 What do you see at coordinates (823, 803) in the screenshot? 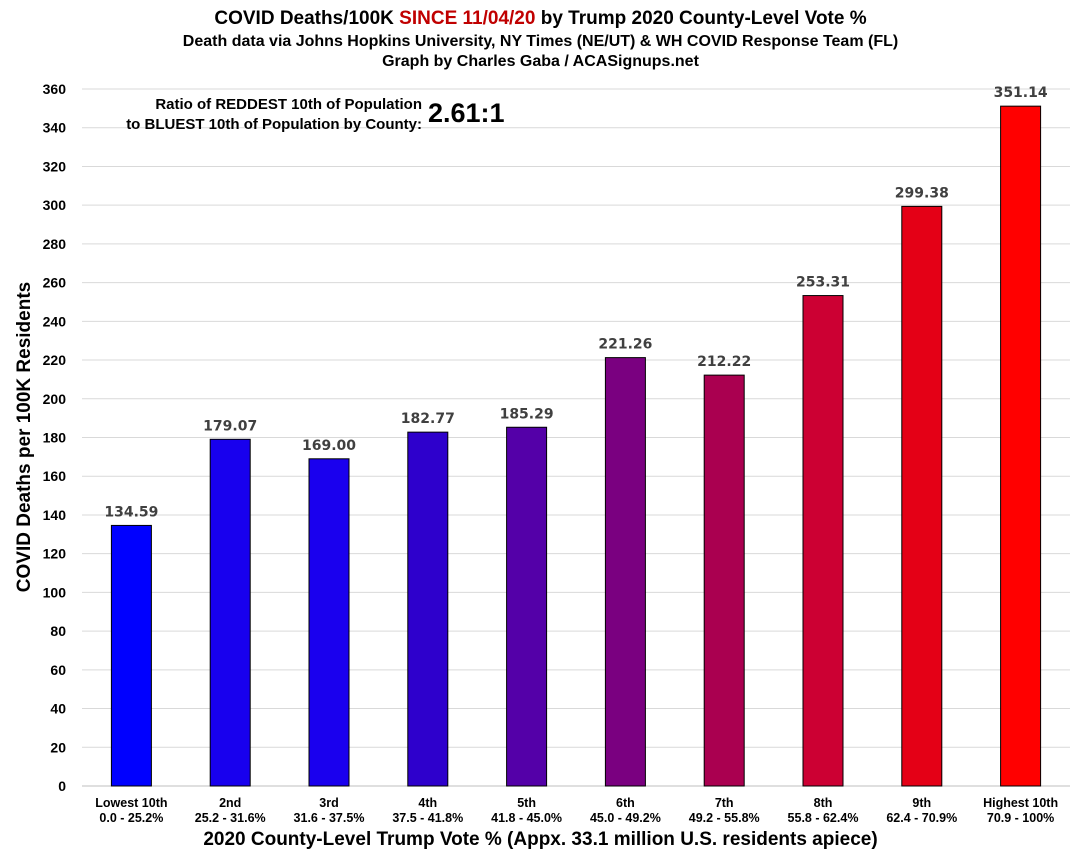
I see `x-tick-label: 8th` at bounding box center [823, 803].